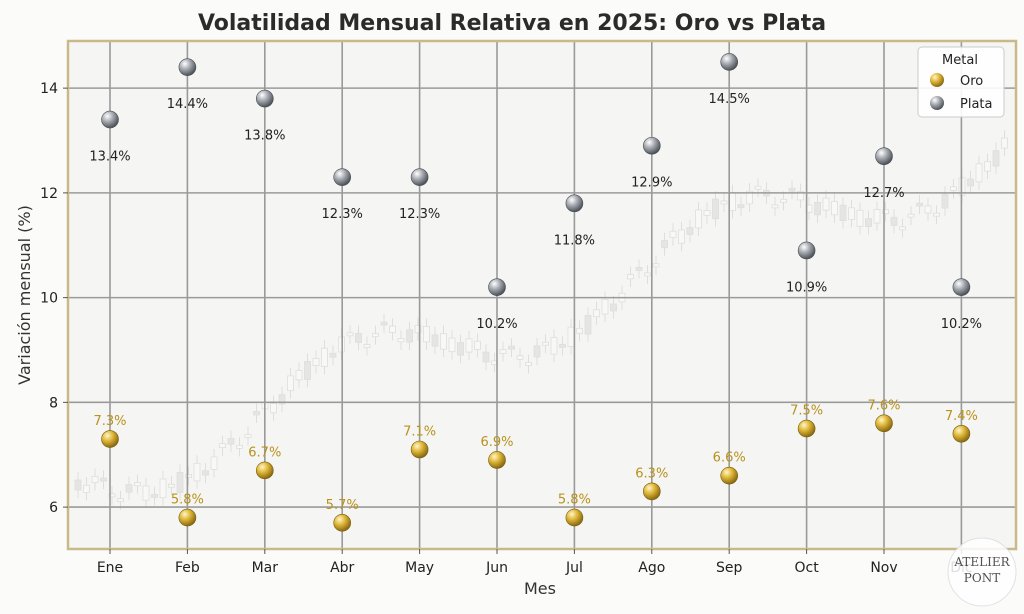  I want to click on x-tick-label: Oct, so click(806, 568).